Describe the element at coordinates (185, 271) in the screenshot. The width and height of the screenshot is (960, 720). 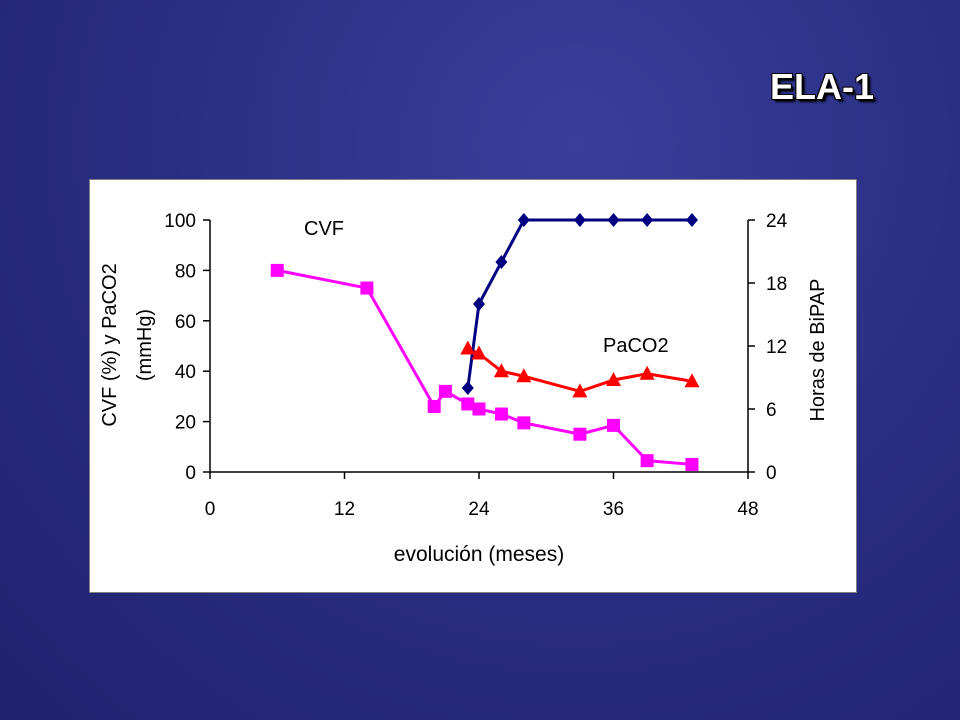
I see `y-tick-label: 80` at that location.